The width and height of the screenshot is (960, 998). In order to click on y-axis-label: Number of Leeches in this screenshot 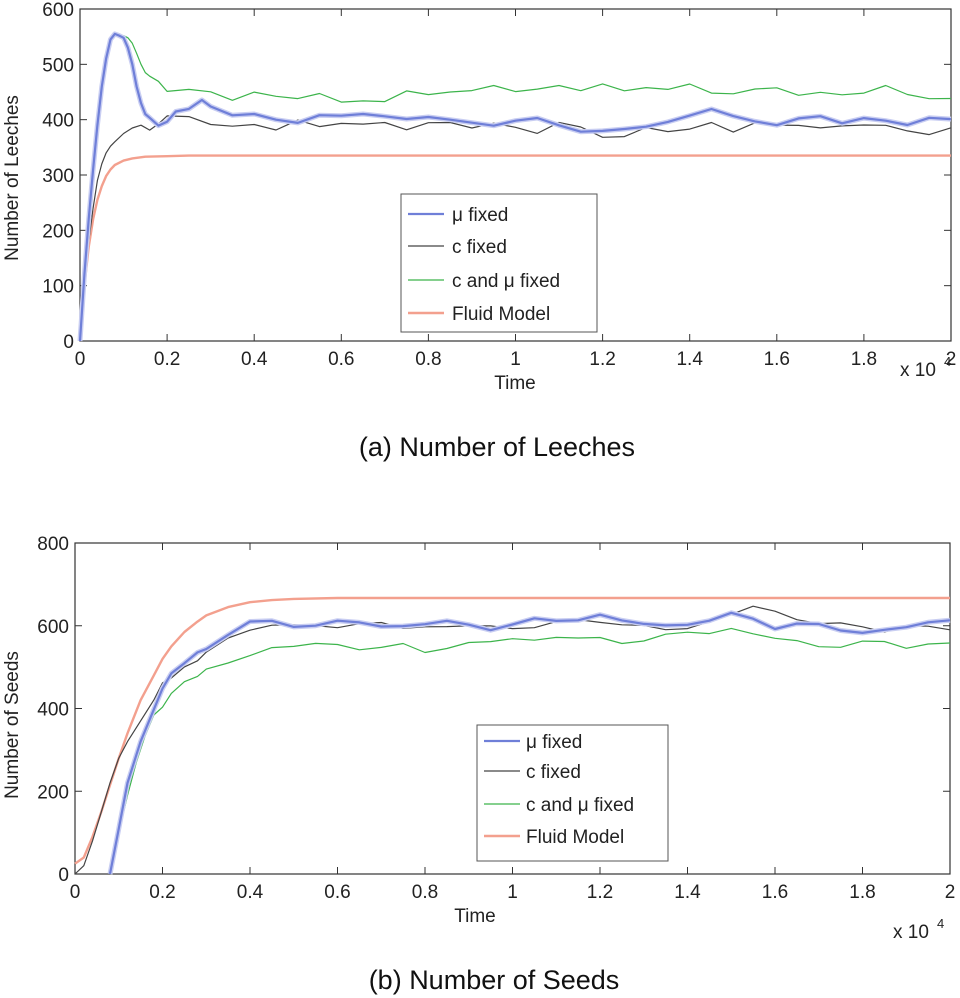, I will do `click(12, 178)`.